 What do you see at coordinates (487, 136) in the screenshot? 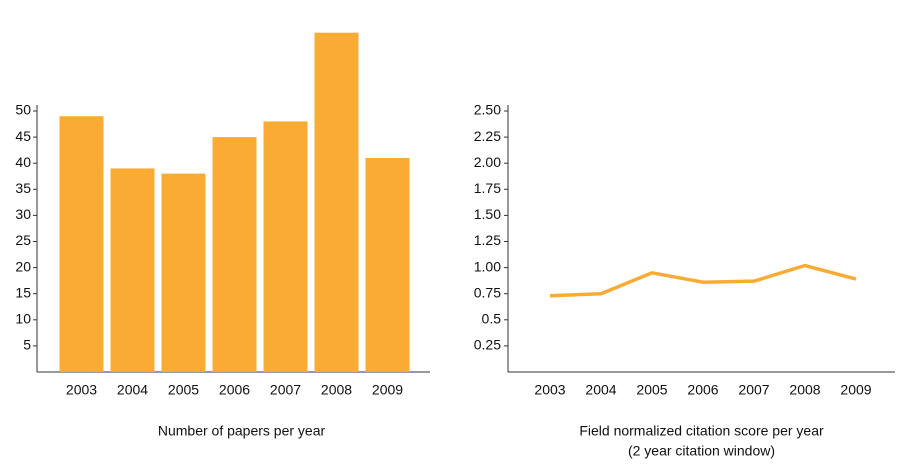
I see `y-tick-label: 2.25` at bounding box center [487, 136].